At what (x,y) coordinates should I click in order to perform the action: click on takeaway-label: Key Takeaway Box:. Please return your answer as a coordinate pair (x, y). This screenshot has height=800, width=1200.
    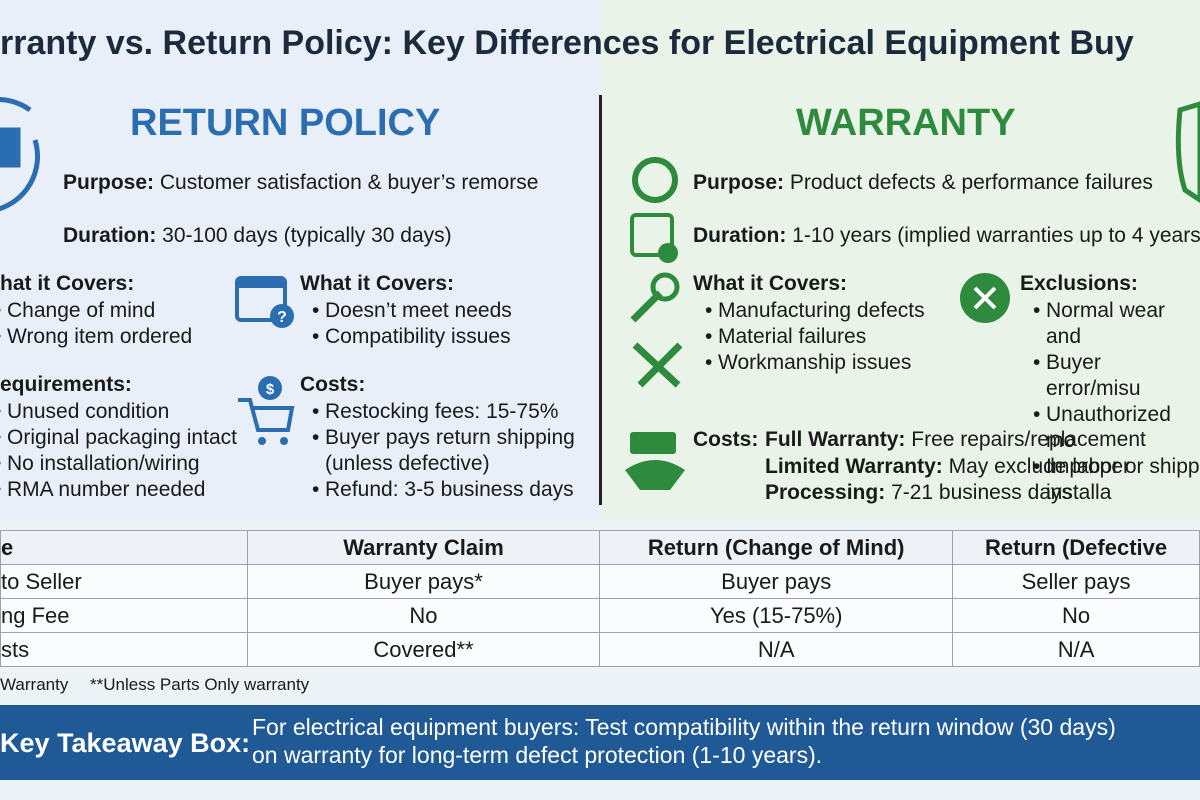
    Looking at the image, I should click on (125, 743).